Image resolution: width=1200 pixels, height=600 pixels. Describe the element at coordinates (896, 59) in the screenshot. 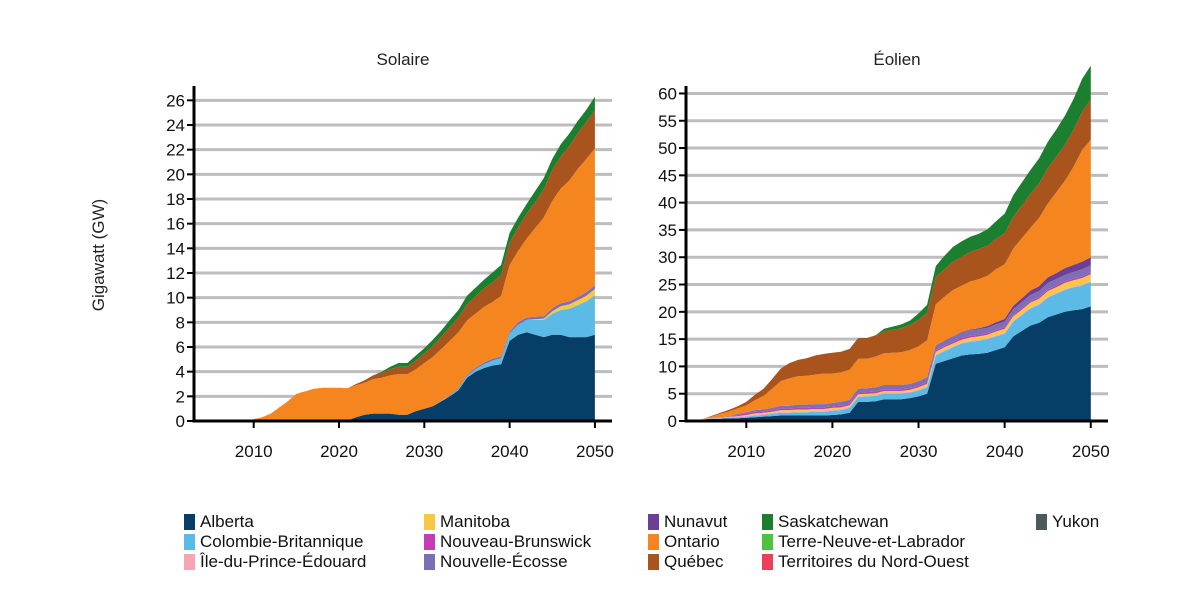

I see `panel-title: Éolien` at that location.